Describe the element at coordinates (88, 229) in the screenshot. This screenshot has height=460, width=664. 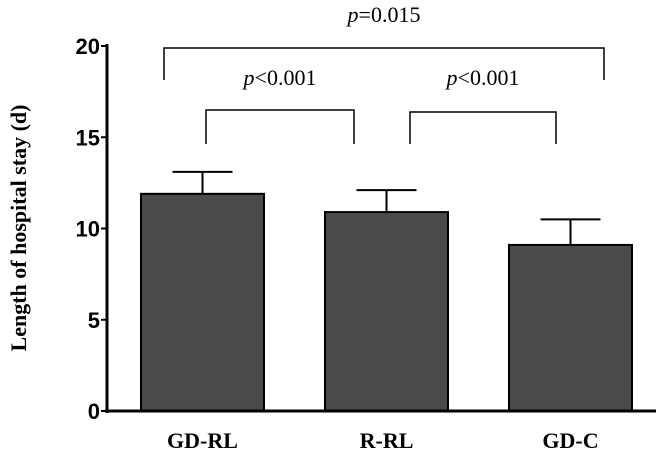
I see `y-tick-label: 10` at that location.